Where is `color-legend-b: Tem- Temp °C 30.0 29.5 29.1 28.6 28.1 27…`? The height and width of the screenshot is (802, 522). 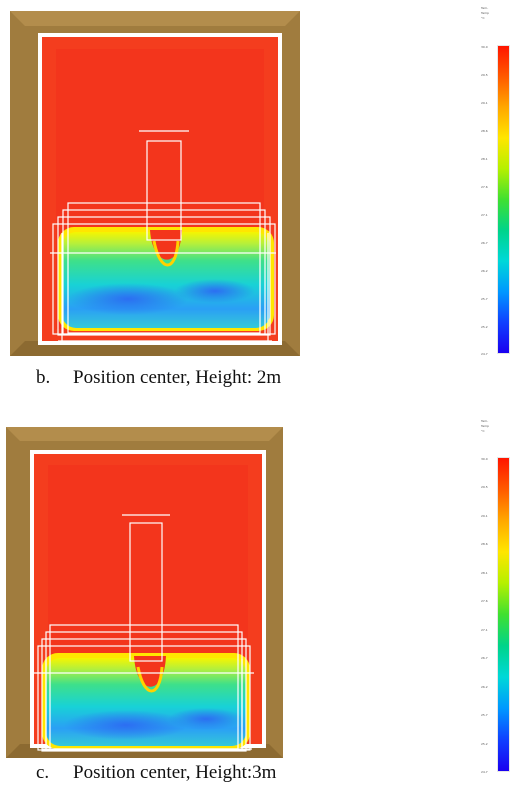 color-legend-b: Tem- Temp °C 30.0 29.5 29.1 28.6 28.1 27… is located at coordinates (496, 182).